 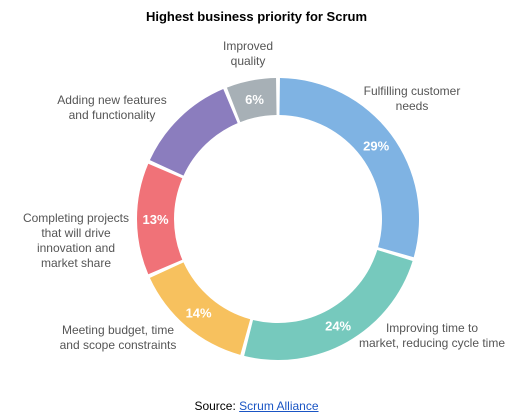 I want to click on label-fulfilling-customer-needs: Fulfilling customer needs, so click(x=412, y=98).